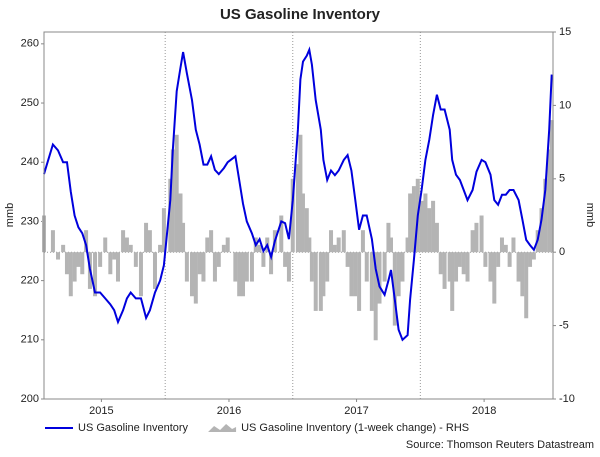 The height and width of the screenshot is (457, 600). Describe the element at coordinates (133, 428) in the screenshot. I see `legend-label: US Gasoline Inventory` at that location.